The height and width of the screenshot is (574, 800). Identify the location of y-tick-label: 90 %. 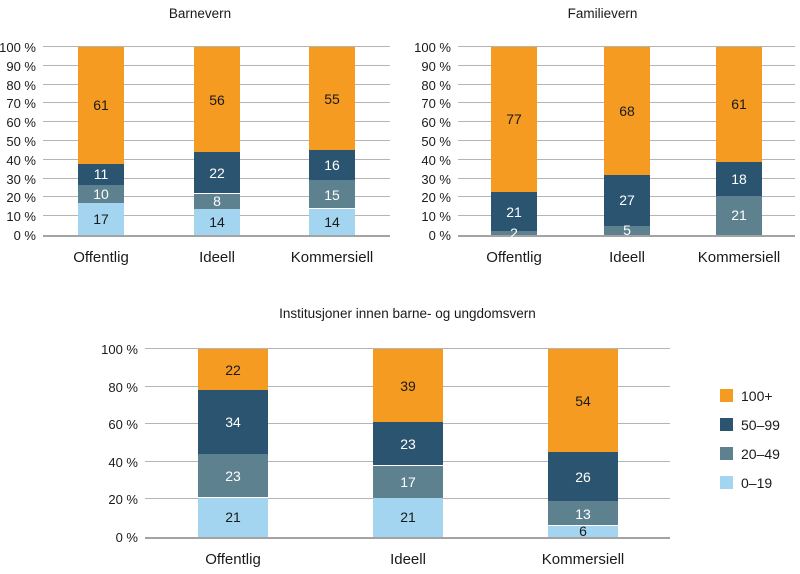
(436, 66).